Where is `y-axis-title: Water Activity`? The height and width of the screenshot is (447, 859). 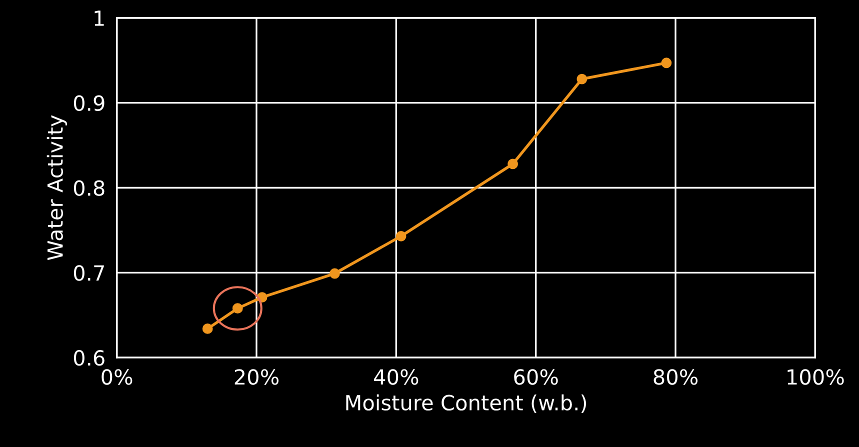 y-axis-title: Water Activity is located at coordinates (57, 187).